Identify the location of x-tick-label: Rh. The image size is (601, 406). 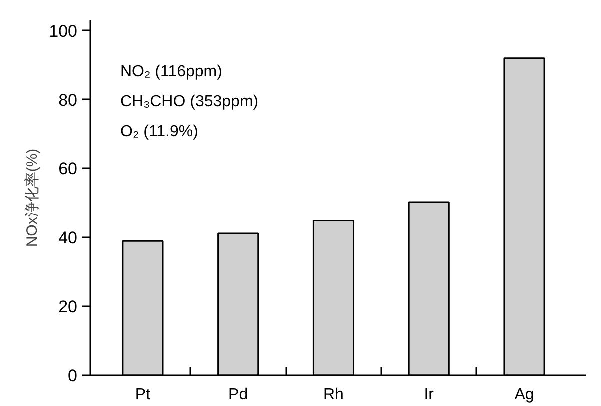
(334, 395).